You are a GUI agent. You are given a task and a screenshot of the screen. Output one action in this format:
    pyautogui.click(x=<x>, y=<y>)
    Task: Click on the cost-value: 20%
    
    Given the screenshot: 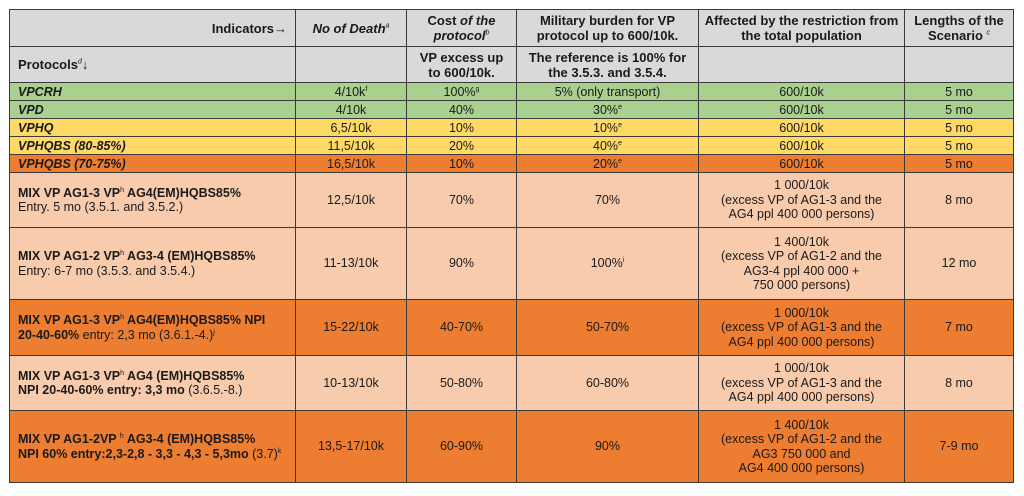 What is the action you would take?
    pyautogui.click(x=461, y=145)
    